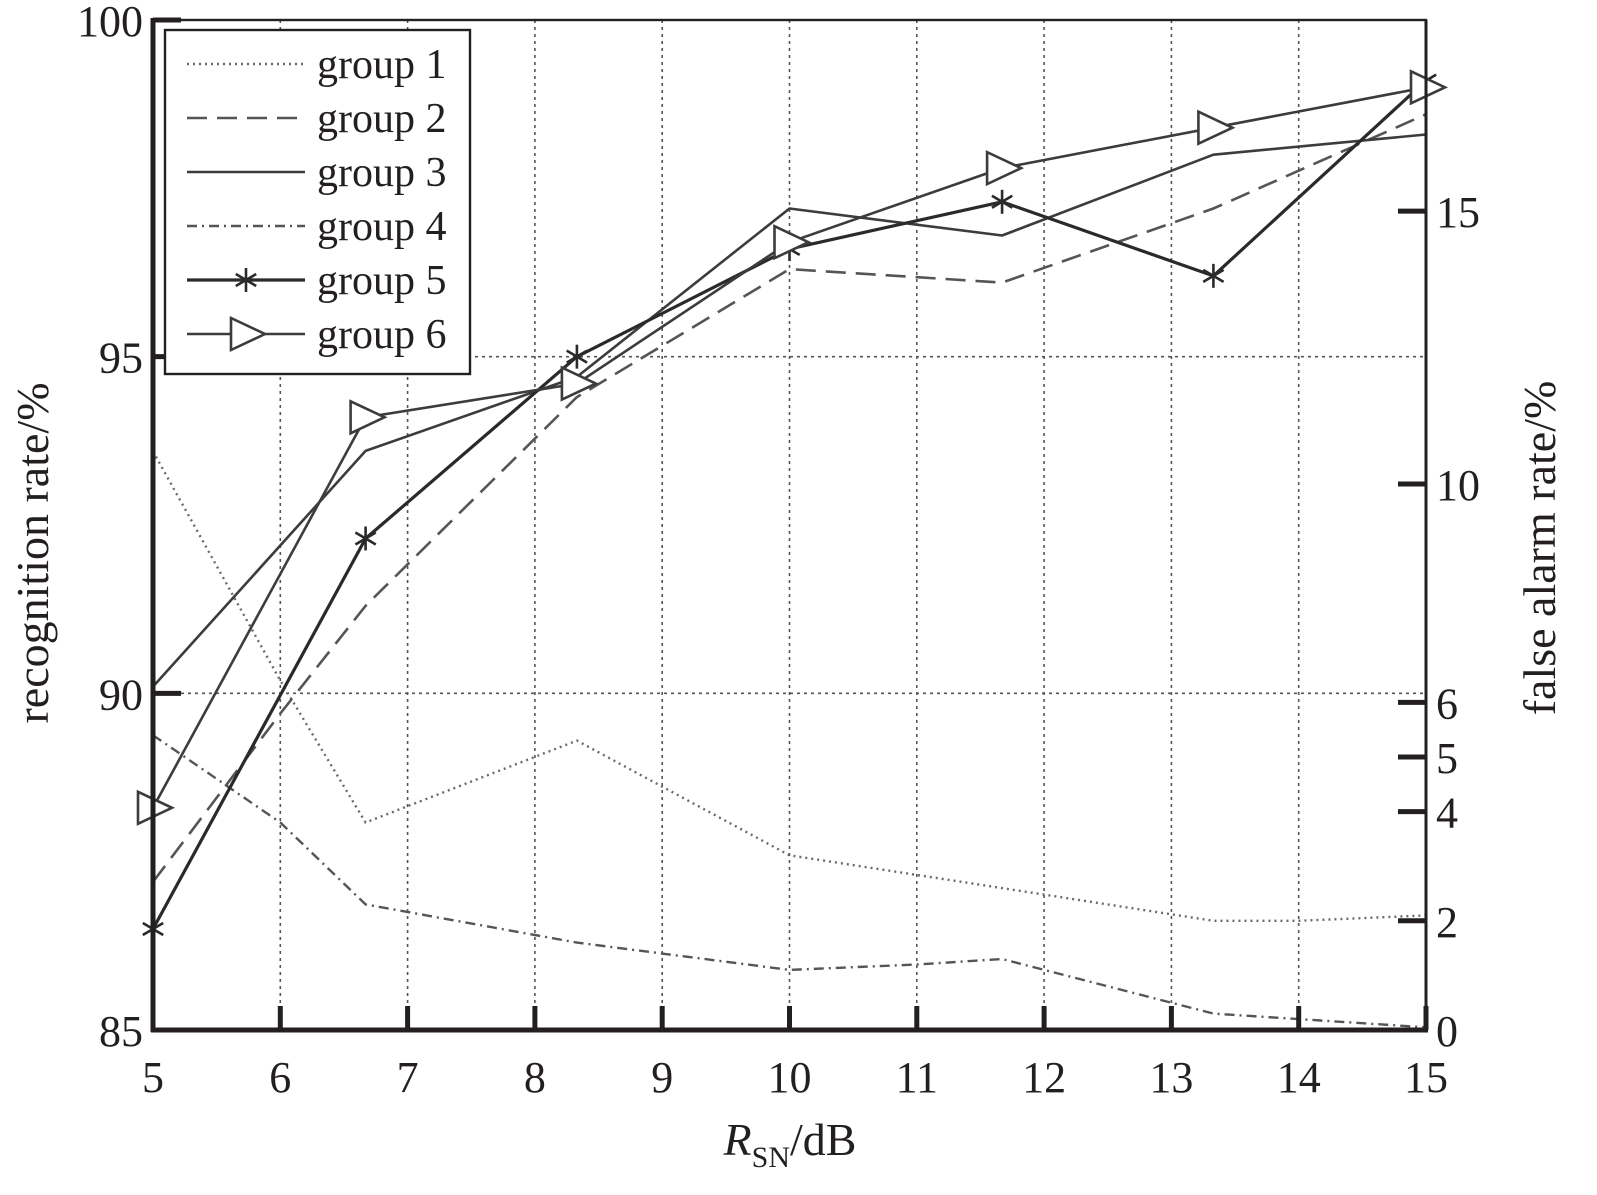  I want to click on legend-label-group-3: group 3, so click(382, 173).